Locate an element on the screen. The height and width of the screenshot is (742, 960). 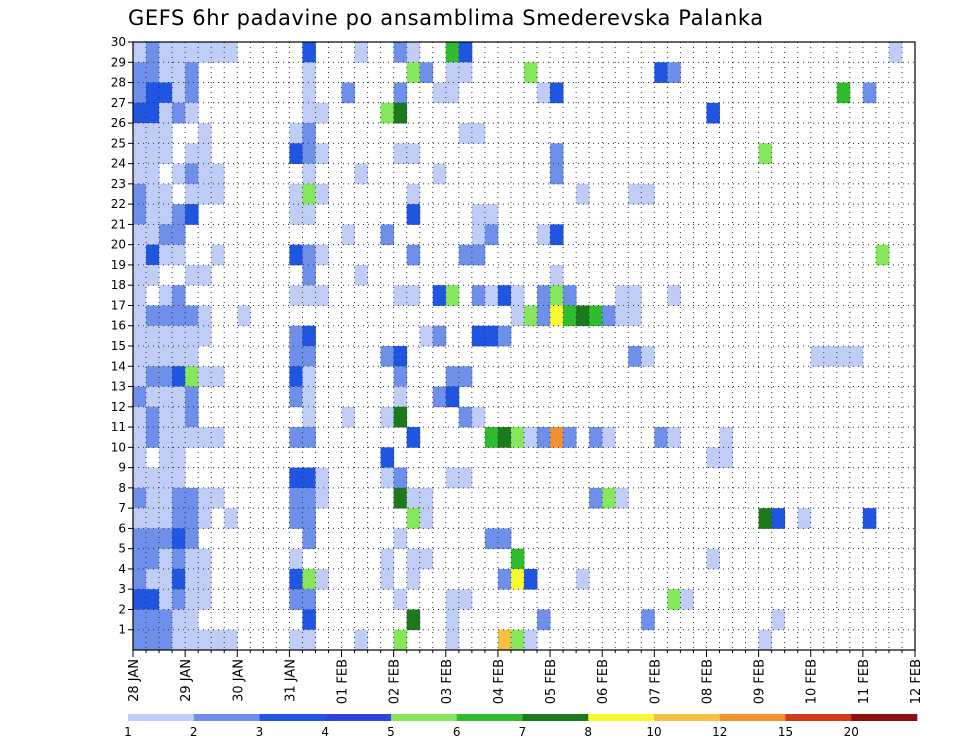
y-tick-label: 29 is located at coordinates (118, 62).